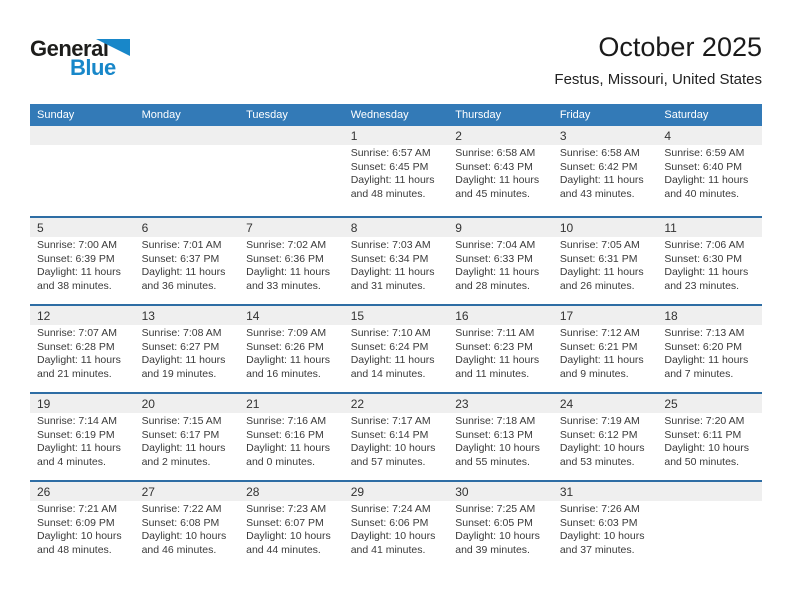 The width and height of the screenshot is (792, 612). Describe the element at coordinates (389, 522) in the screenshot. I see `sunset-line: Sunset: 6:06 PM` at that location.